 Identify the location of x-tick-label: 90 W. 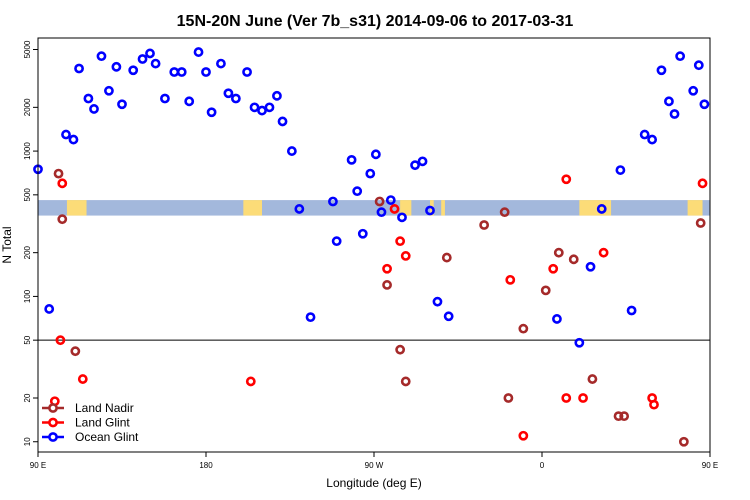
(374, 465).